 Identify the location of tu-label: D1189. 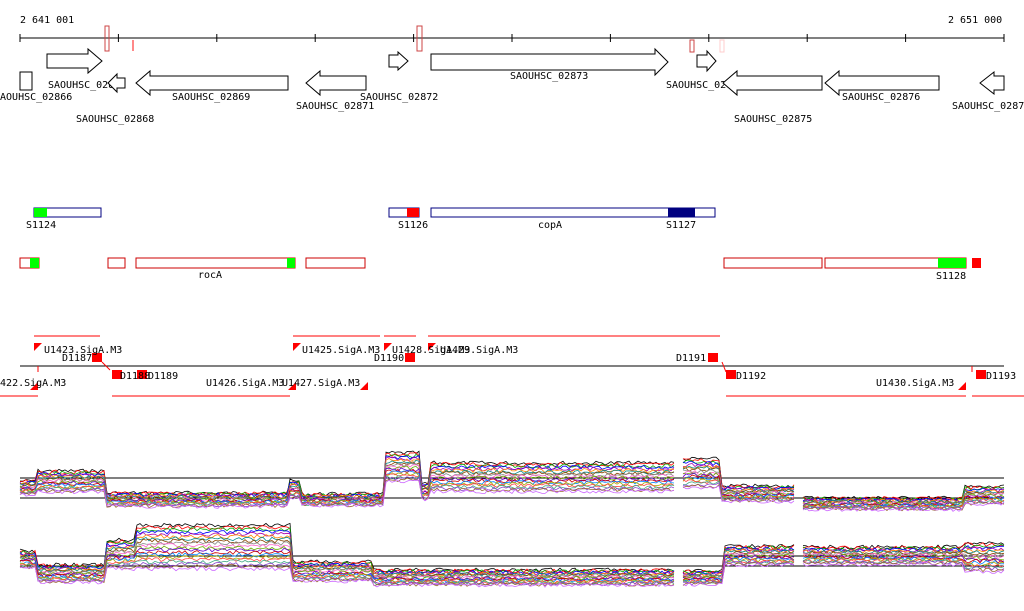
(163, 376).